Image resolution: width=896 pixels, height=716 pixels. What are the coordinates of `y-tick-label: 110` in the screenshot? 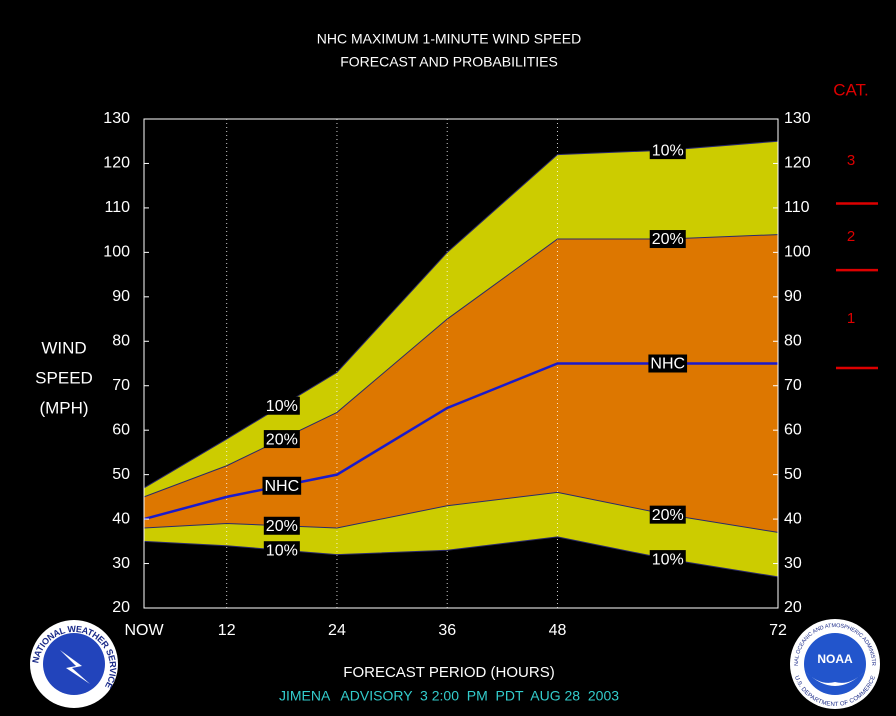 It's located at (117, 207).